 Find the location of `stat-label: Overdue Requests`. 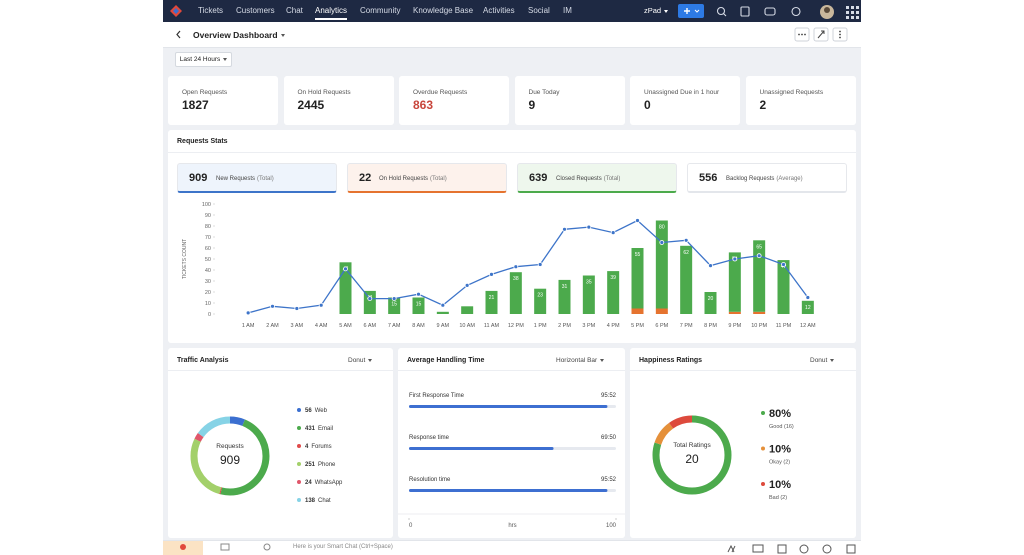

stat-label: Overdue Requests is located at coordinates (440, 92).